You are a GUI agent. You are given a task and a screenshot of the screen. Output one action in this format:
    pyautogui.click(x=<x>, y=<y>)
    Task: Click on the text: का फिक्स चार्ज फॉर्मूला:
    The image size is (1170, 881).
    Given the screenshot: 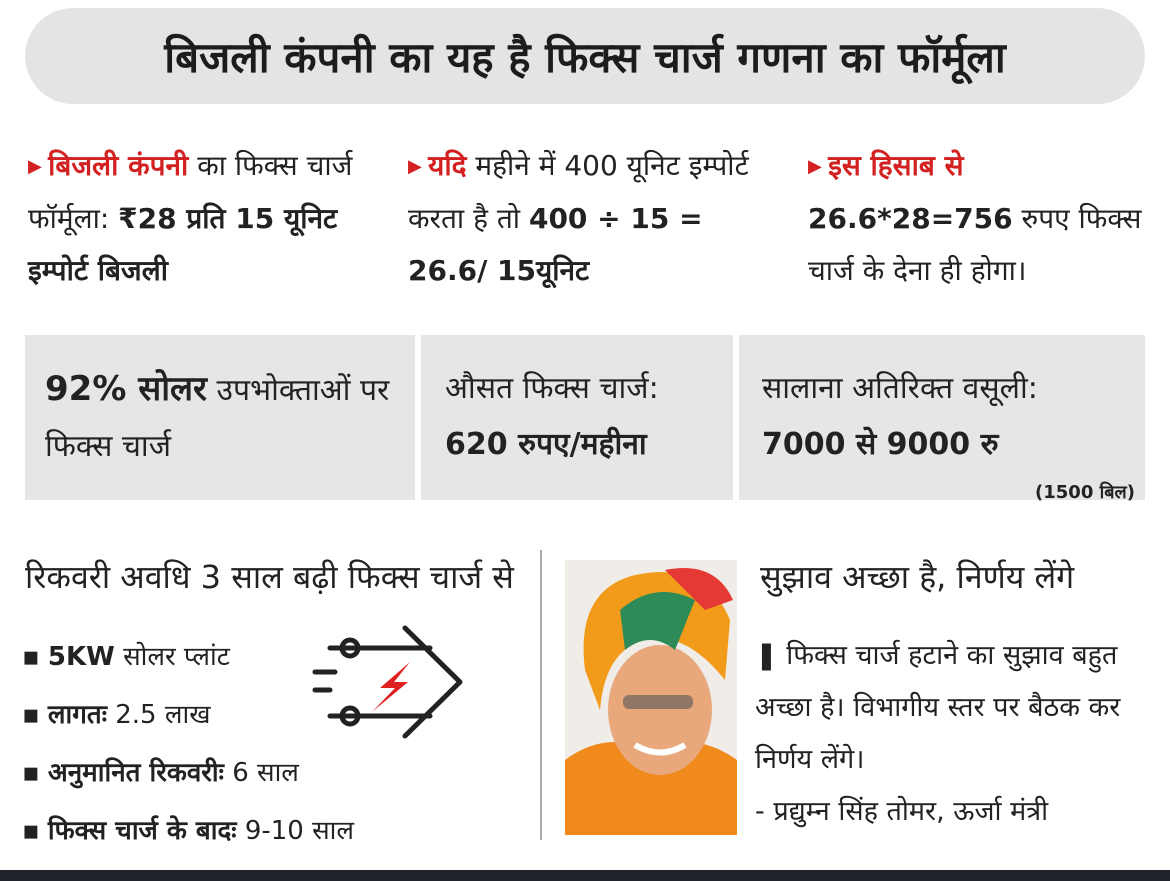 What is the action you would take?
    pyautogui.click(x=190, y=192)
    